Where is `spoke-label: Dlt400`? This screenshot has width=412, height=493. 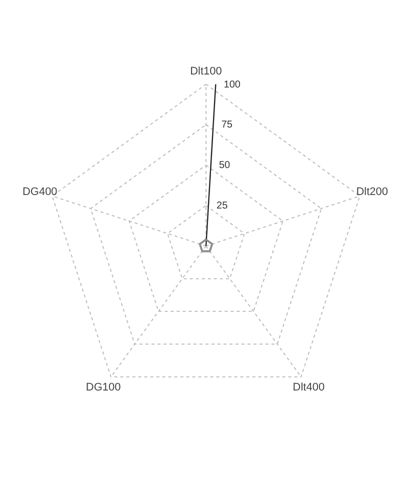
spoke-label: Dlt400 is located at coordinates (308, 387).